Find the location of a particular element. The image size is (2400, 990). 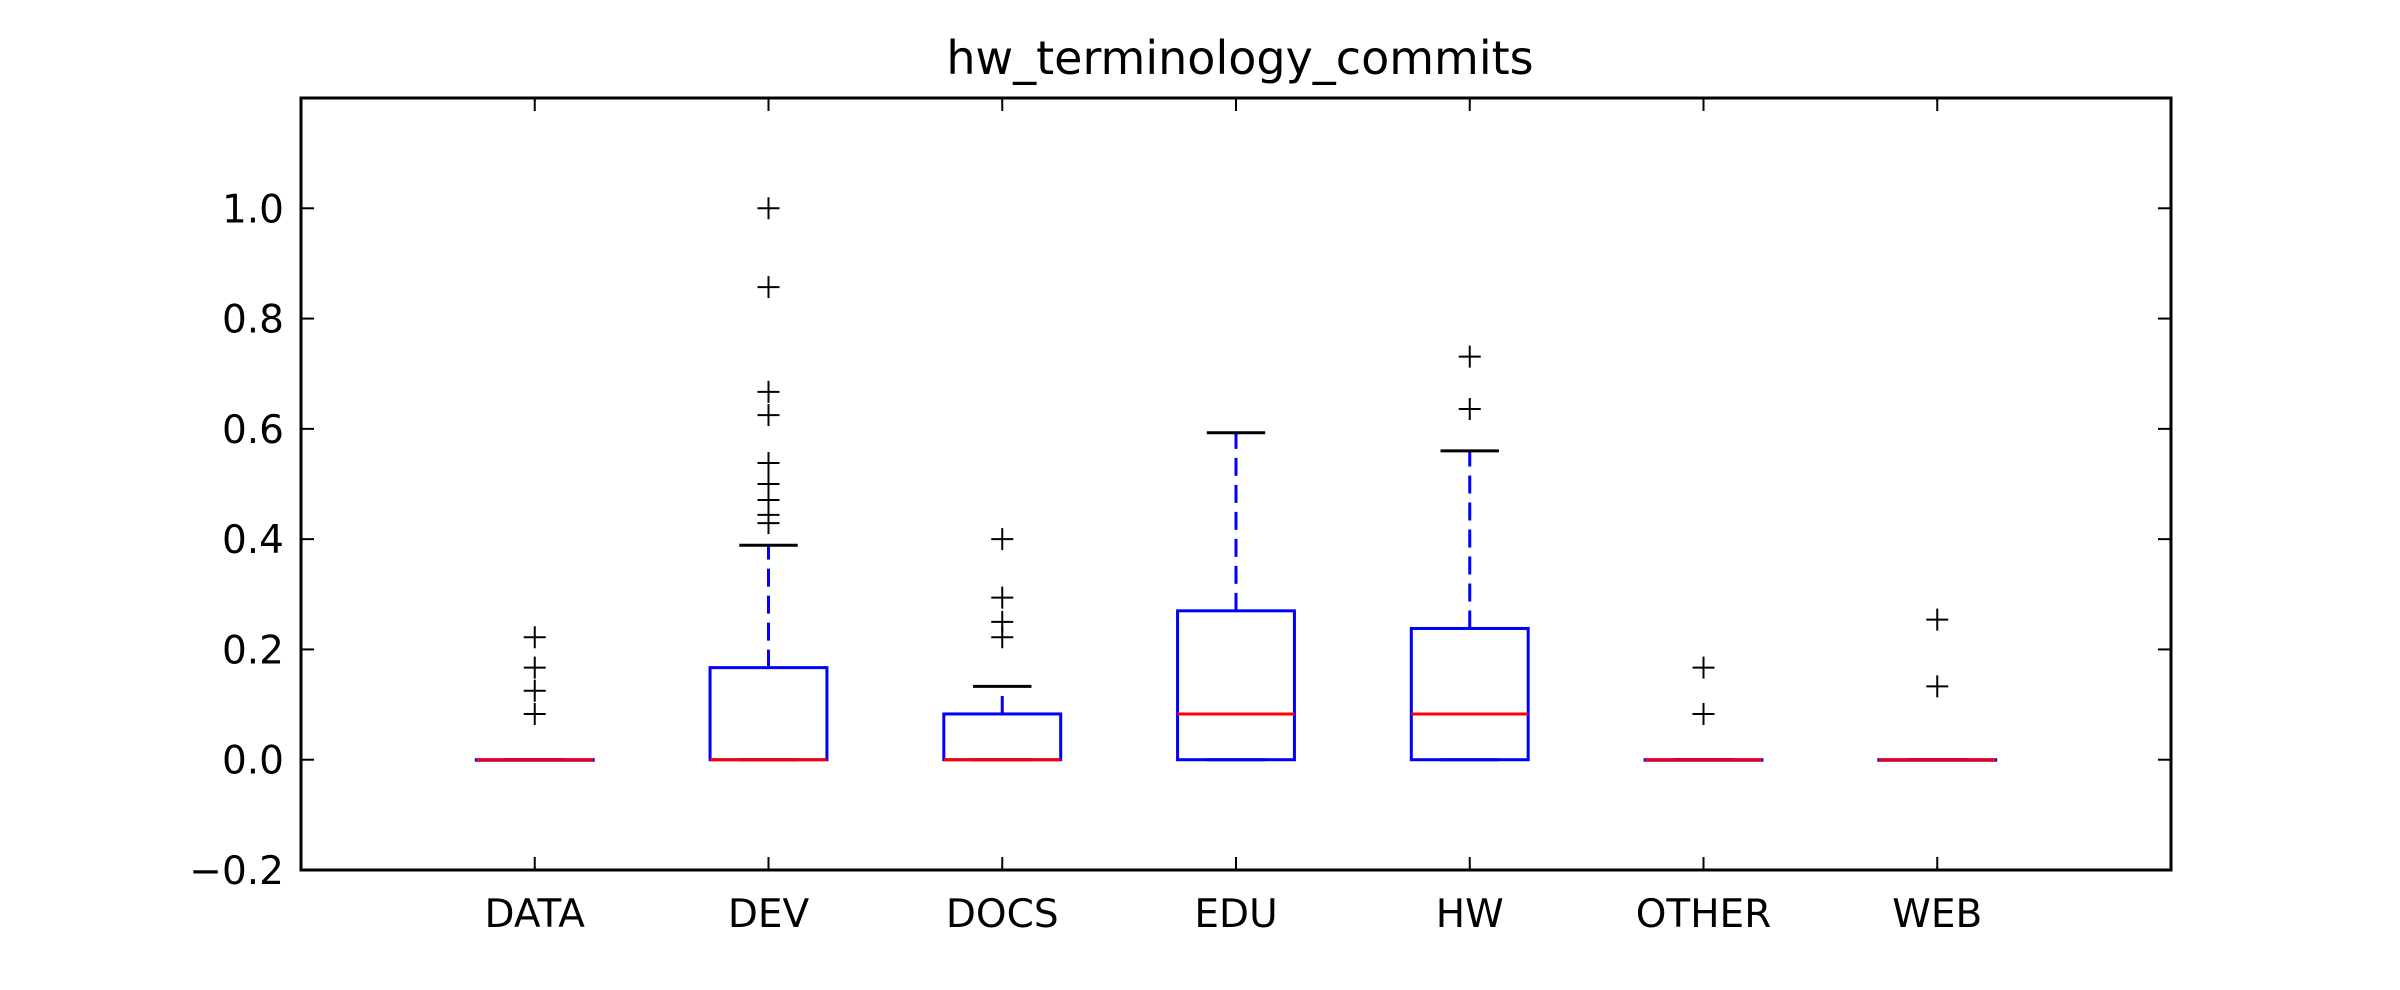

x-tick-label: DATA is located at coordinates (535, 914).